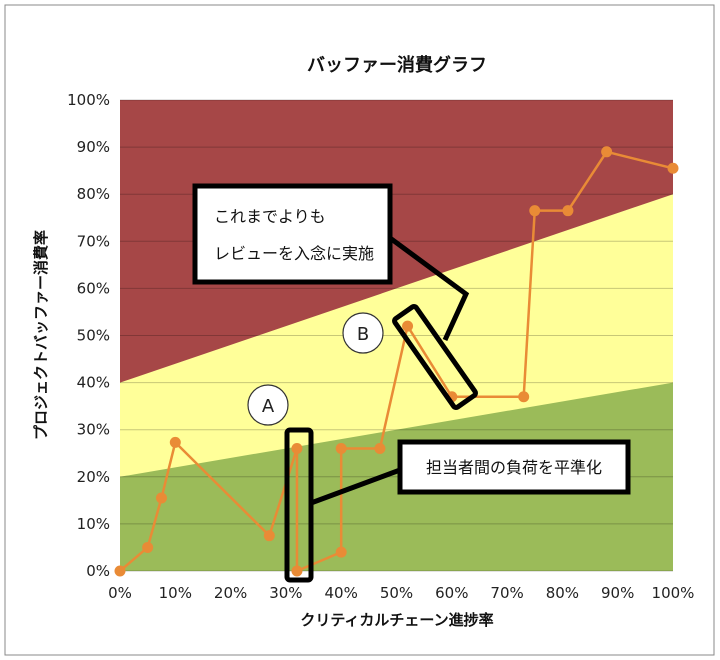 The width and height of the screenshot is (720, 660). What do you see at coordinates (396, 593) in the screenshot?
I see `x-tick-label: 50%` at bounding box center [396, 593].